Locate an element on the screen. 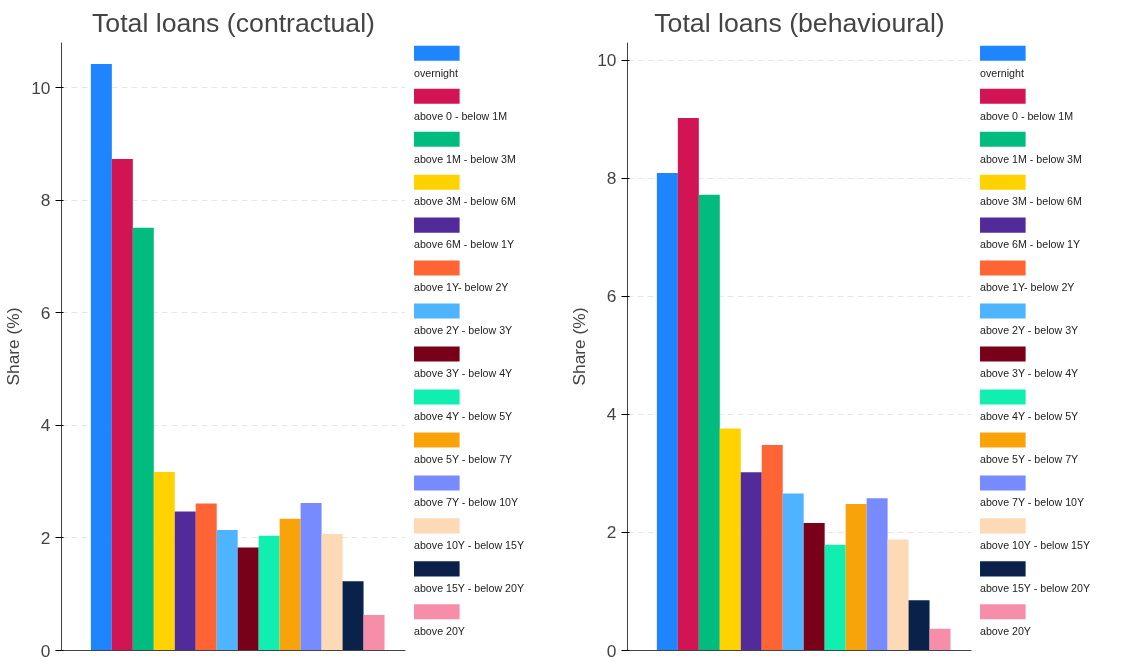 This screenshot has height=669, width=1132. chart-title: Total loans (behavioural) is located at coordinates (799, 22).